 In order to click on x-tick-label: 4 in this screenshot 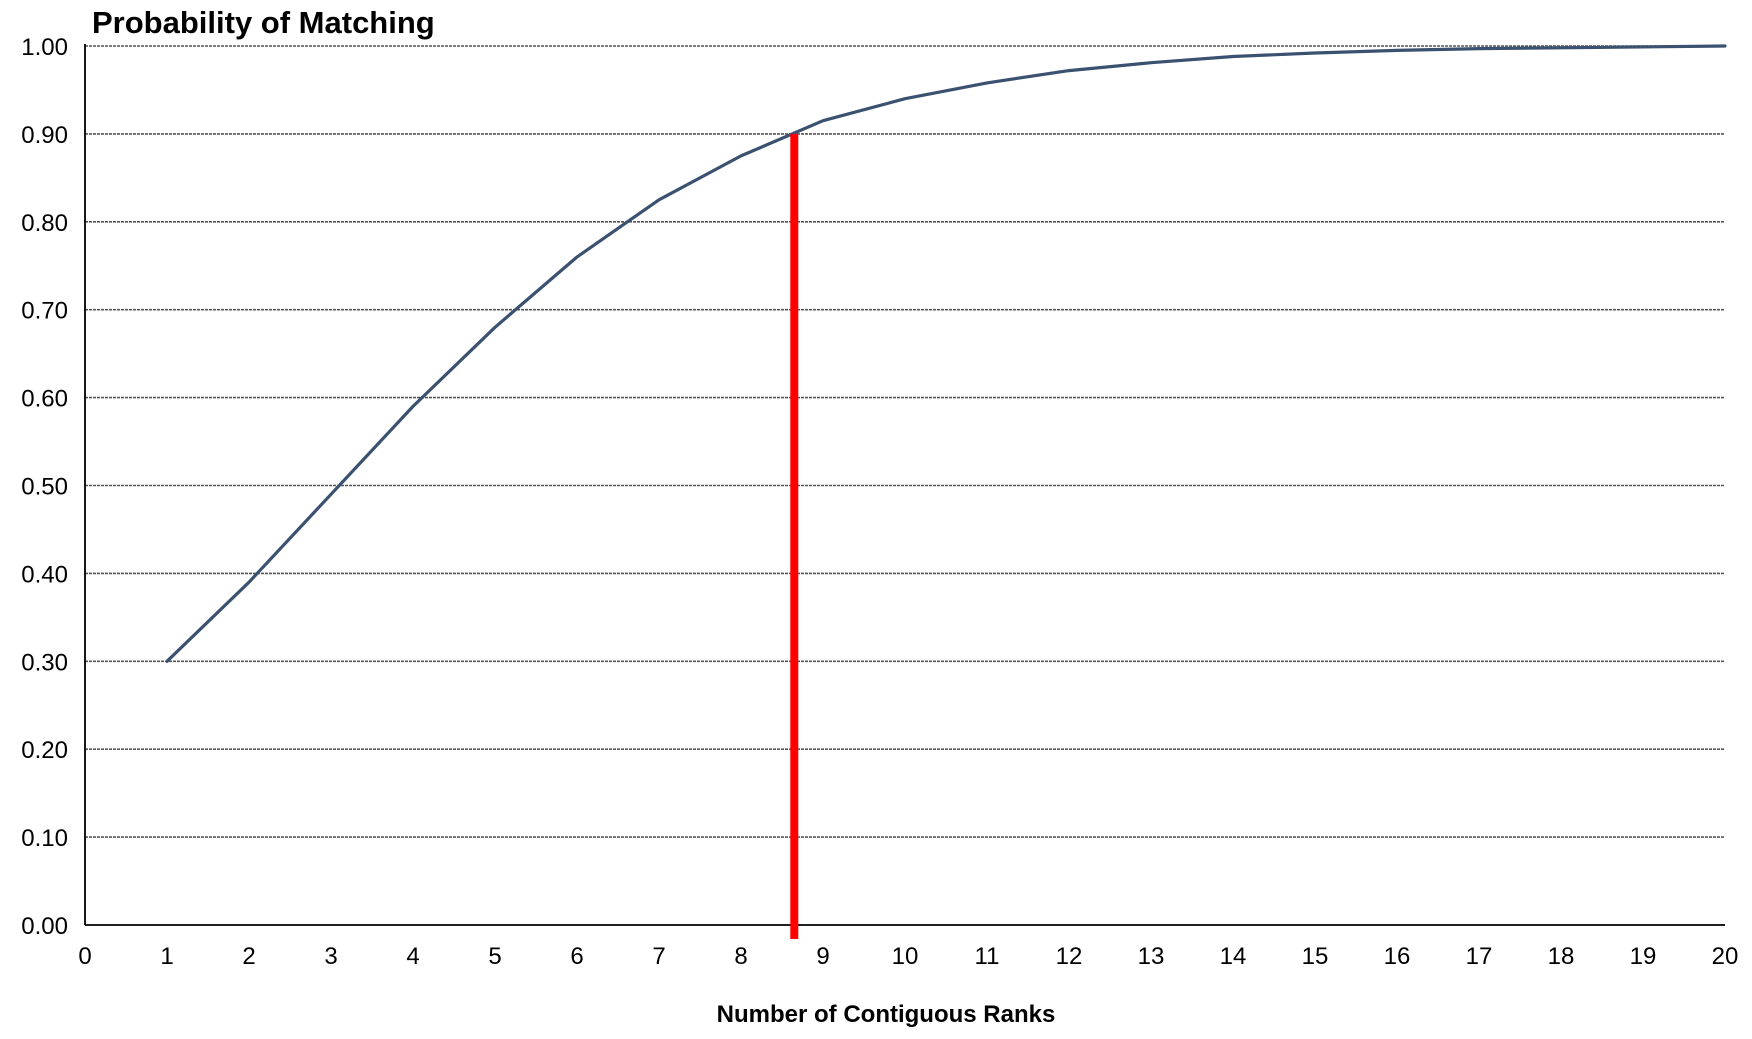, I will do `click(412, 956)`.